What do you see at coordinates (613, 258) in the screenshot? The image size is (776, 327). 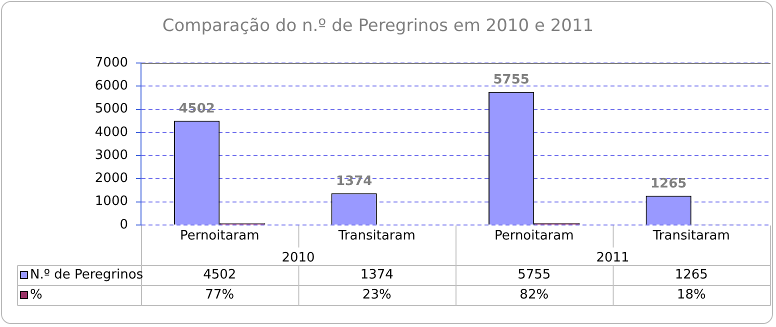 I see `text: 2011` at bounding box center [613, 258].